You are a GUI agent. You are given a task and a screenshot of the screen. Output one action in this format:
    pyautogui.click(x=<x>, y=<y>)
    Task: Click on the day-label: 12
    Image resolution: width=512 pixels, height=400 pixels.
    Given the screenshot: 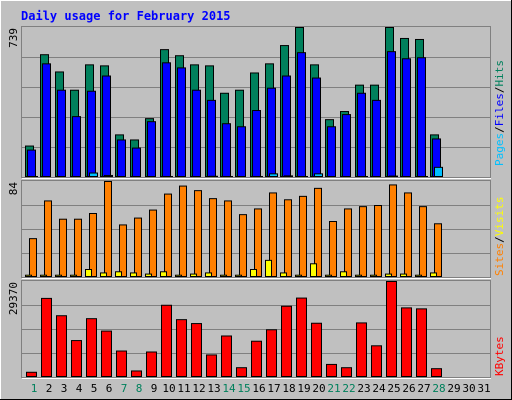 What is the action you would take?
    pyautogui.click(x=198, y=388)
    